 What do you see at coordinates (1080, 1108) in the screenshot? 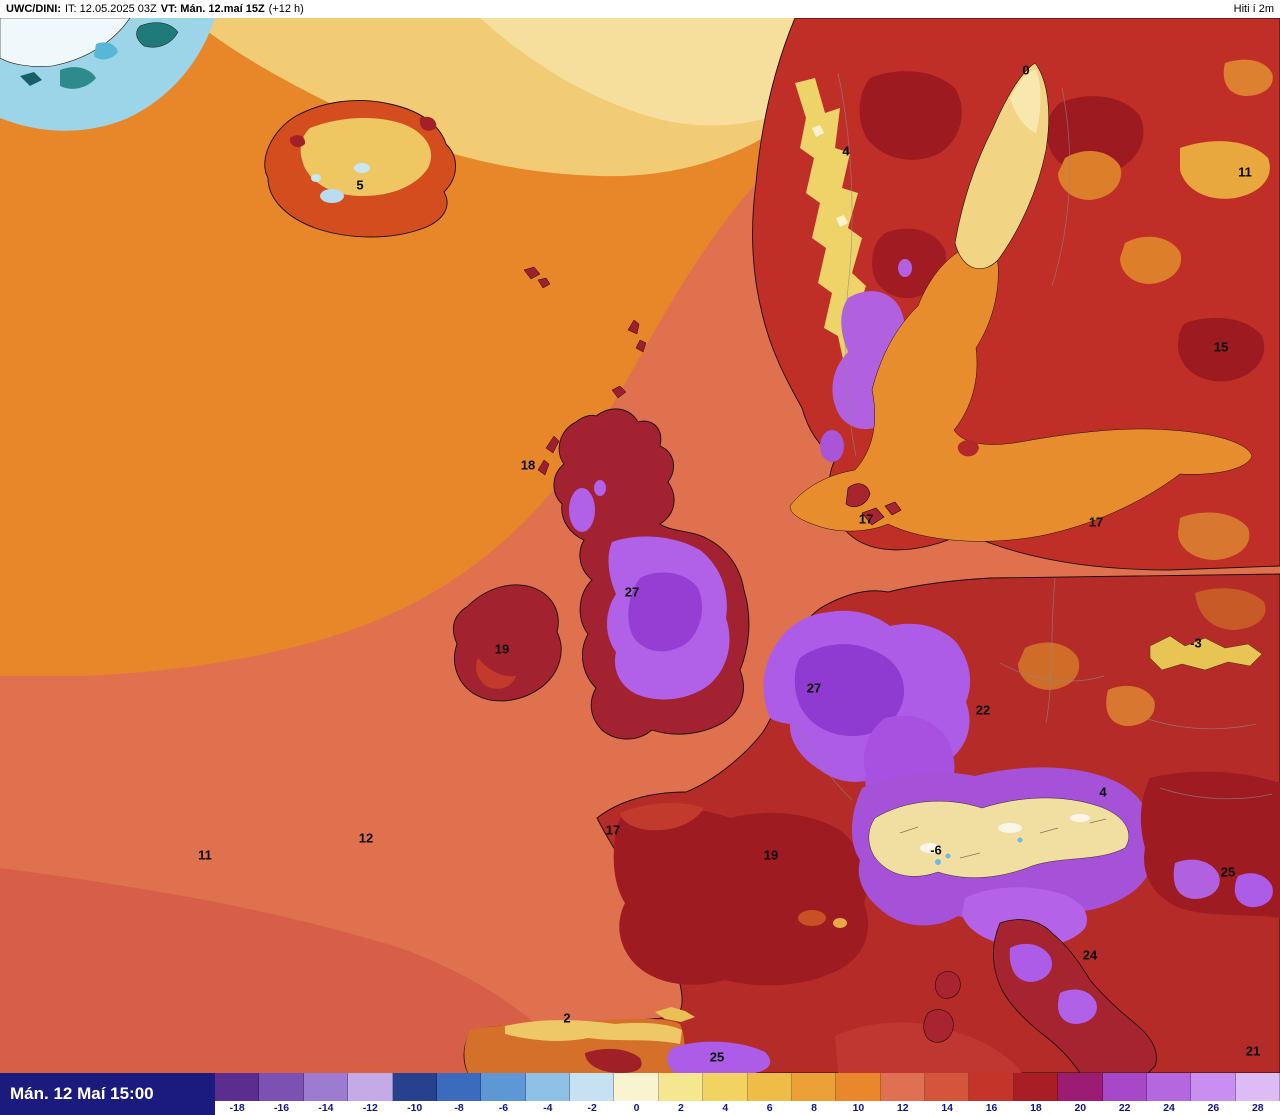
I see `legend-tick-label: 20` at bounding box center [1080, 1108].